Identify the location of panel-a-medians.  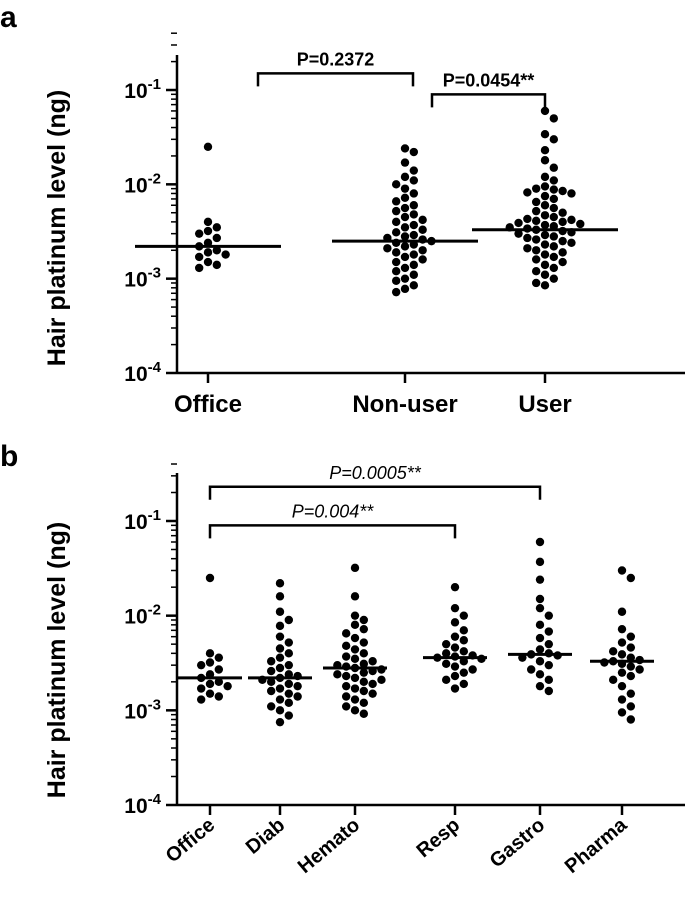
(376, 238).